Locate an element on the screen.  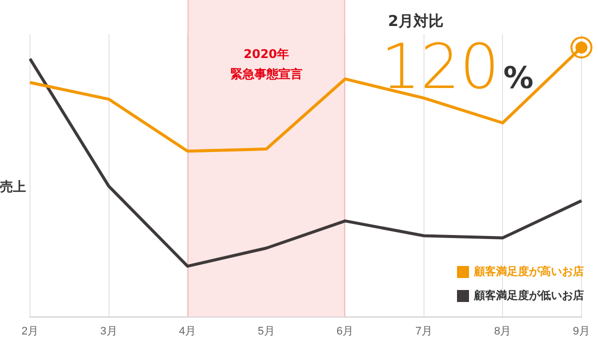
legend-label: 顧客満足度が高いお店 is located at coordinates (529, 271).